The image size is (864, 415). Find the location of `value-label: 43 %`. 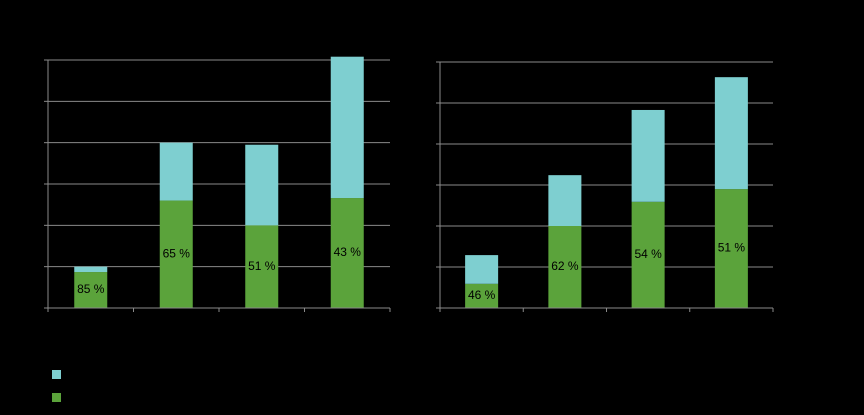

value-label: 43 % is located at coordinates (348, 252).